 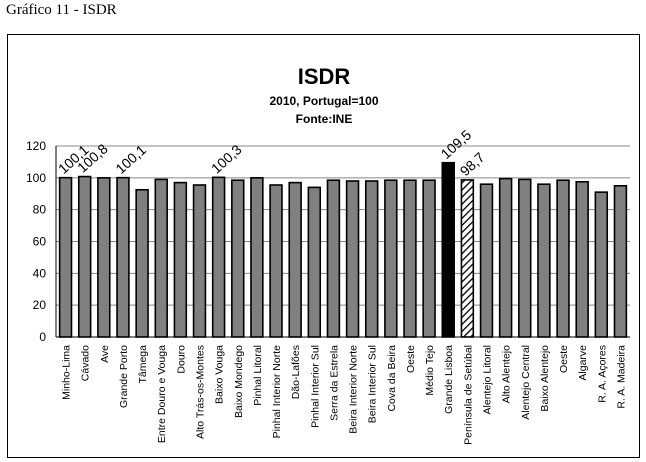 I want to click on x-tick-label: Algarve, so click(x=583, y=363).